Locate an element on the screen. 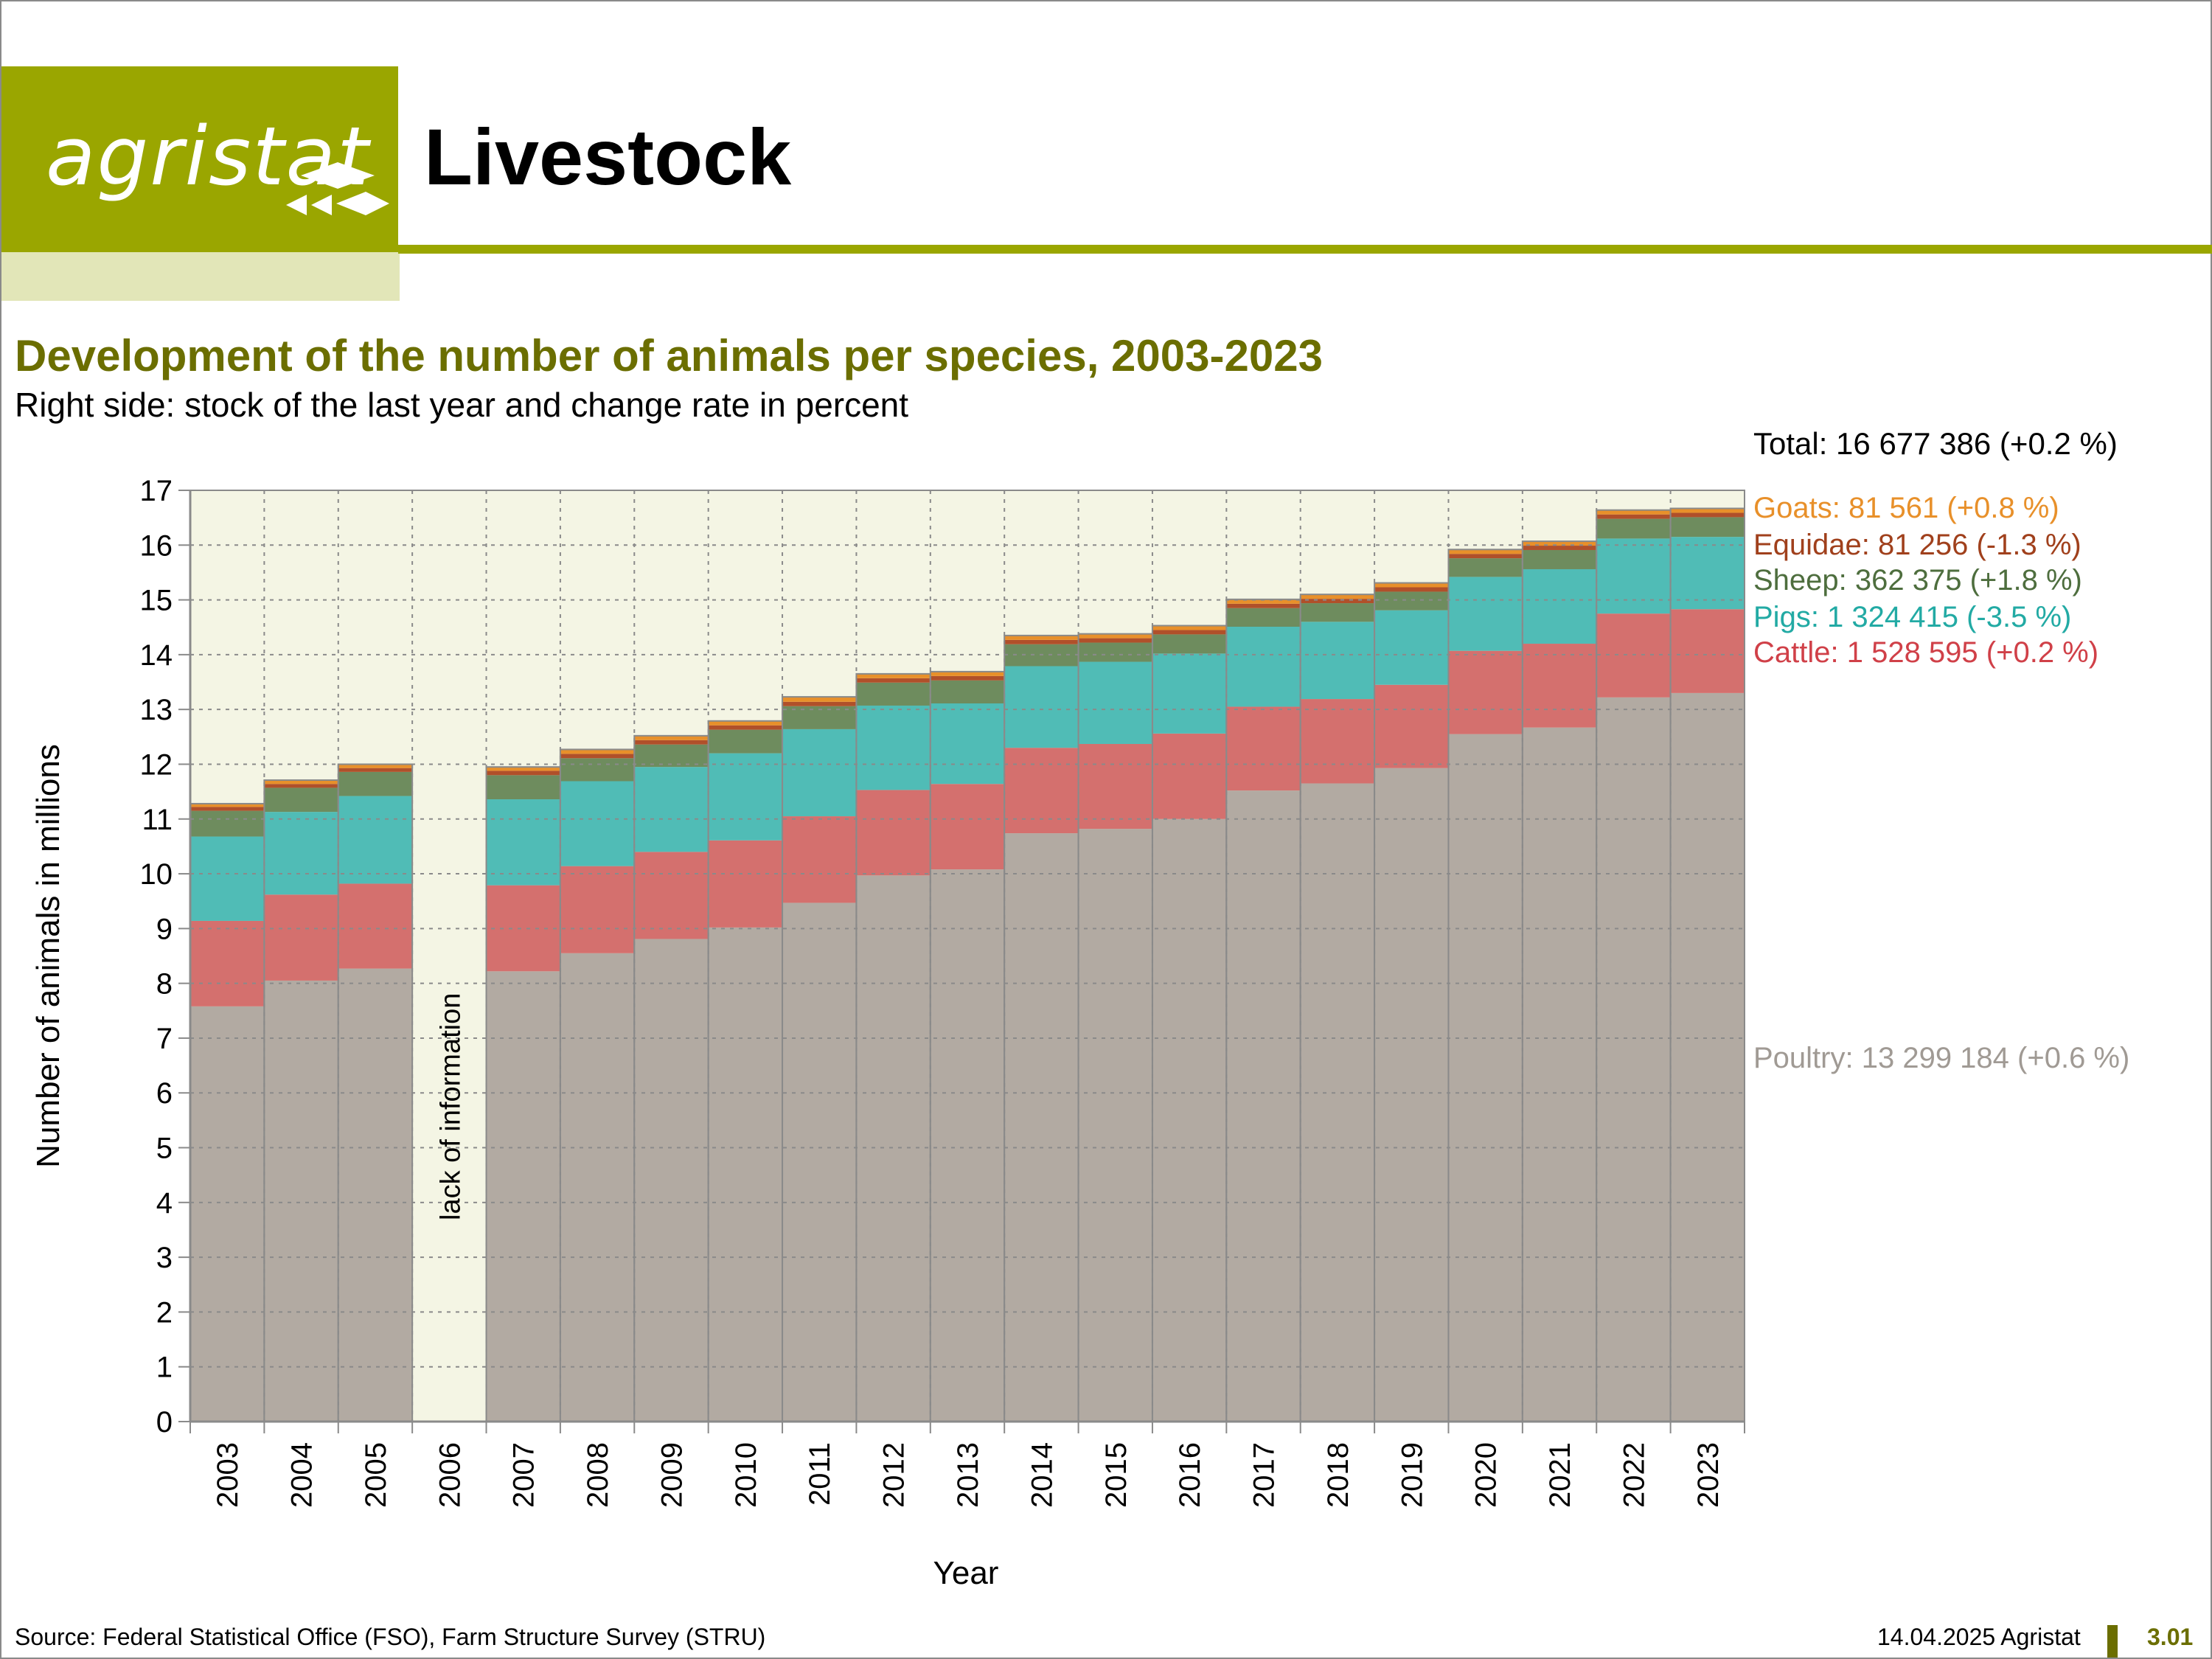 Image resolution: width=2212 pixels, height=1659 pixels. bar-pigs-2014 is located at coordinates (1041, 707).